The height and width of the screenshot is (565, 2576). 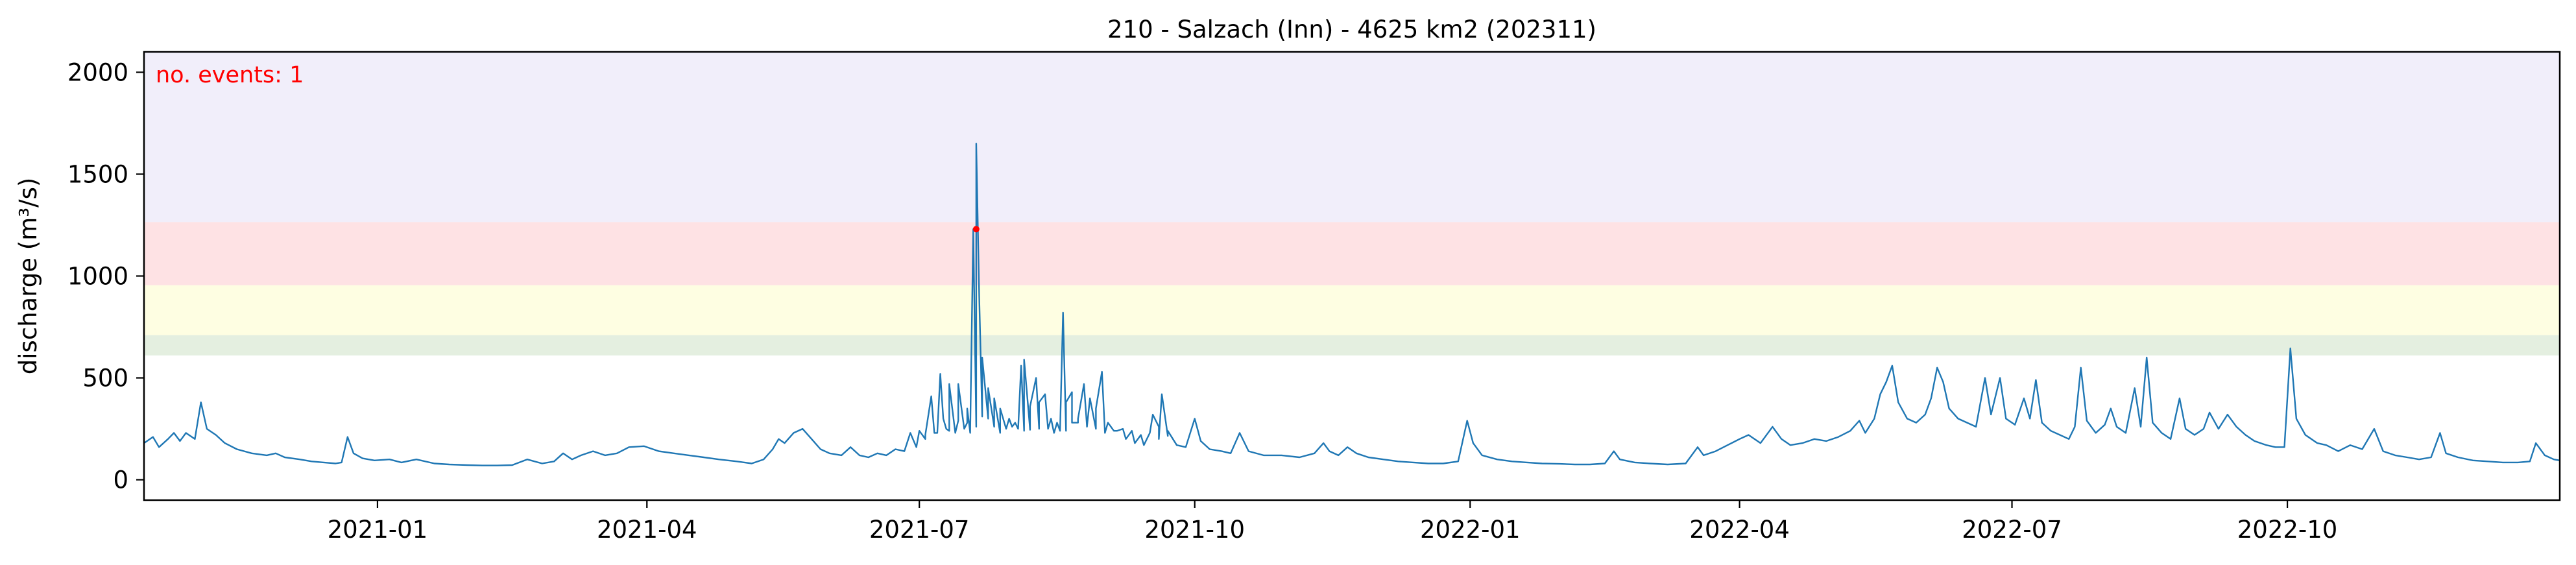 What do you see at coordinates (120, 480) in the screenshot?
I see `y-tick-label-0: 0` at bounding box center [120, 480].